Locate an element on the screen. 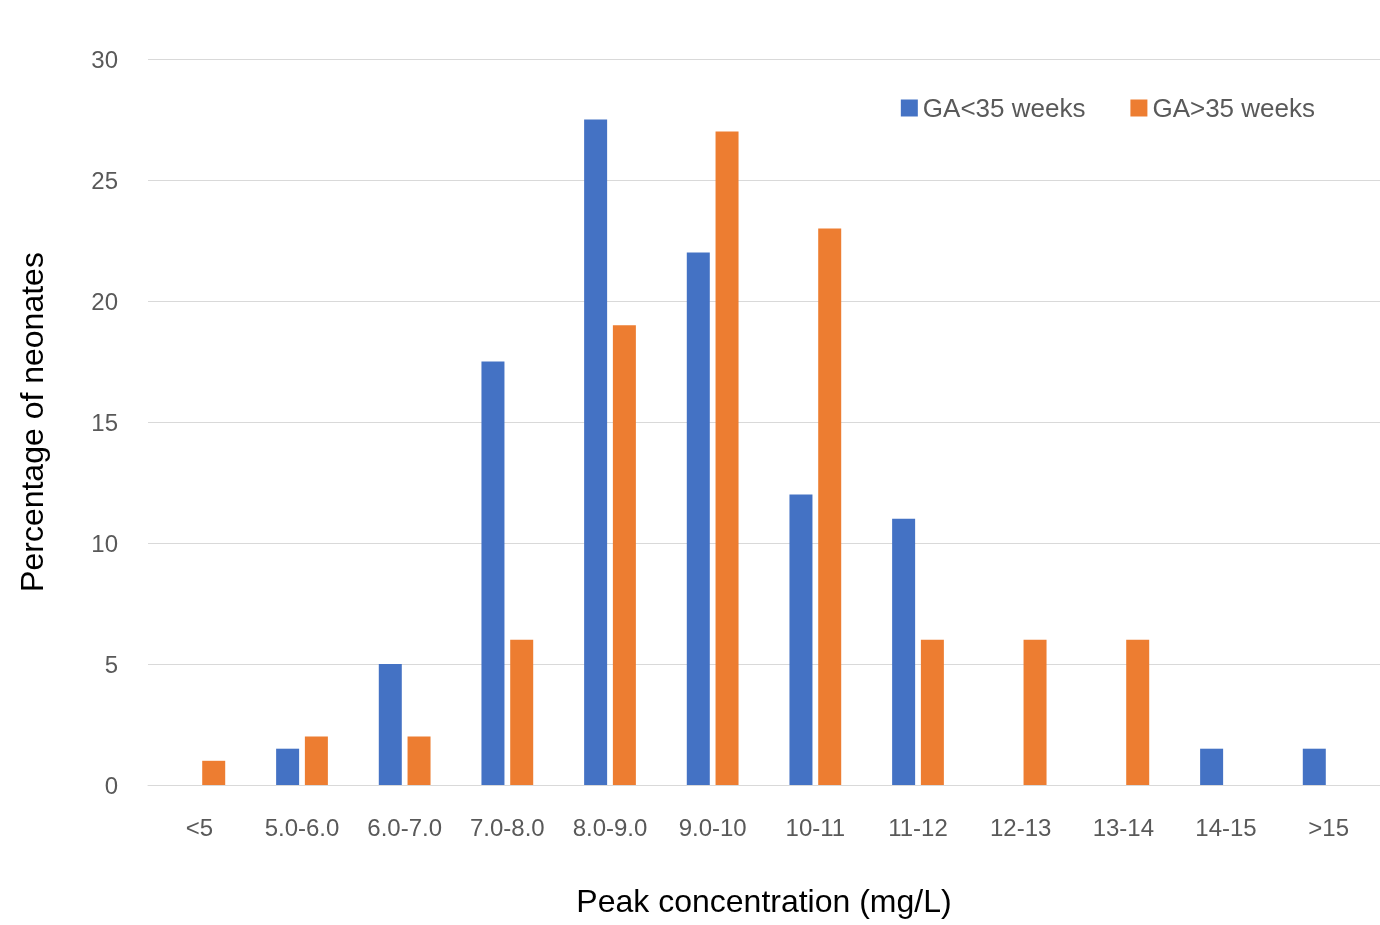 Image resolution: width=1380 pixels, height=925 pixels. y-tick-label: 20 is located at coordinates (104, 301).